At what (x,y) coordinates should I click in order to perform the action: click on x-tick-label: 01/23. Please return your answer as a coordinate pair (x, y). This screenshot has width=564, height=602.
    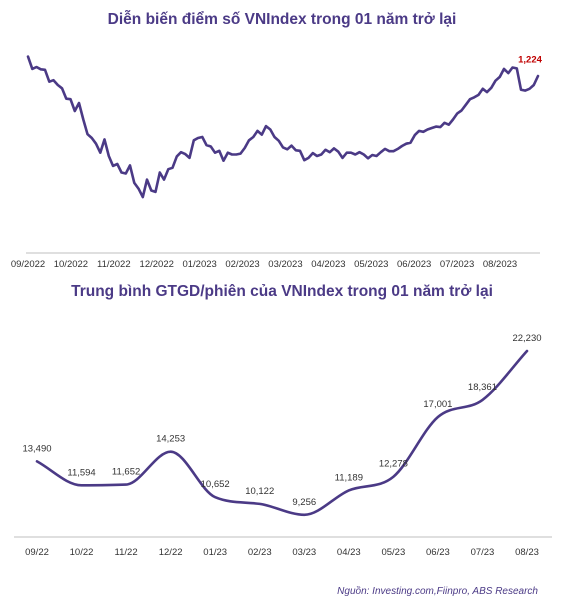
    Looking at the image, I should click on (215, 552).